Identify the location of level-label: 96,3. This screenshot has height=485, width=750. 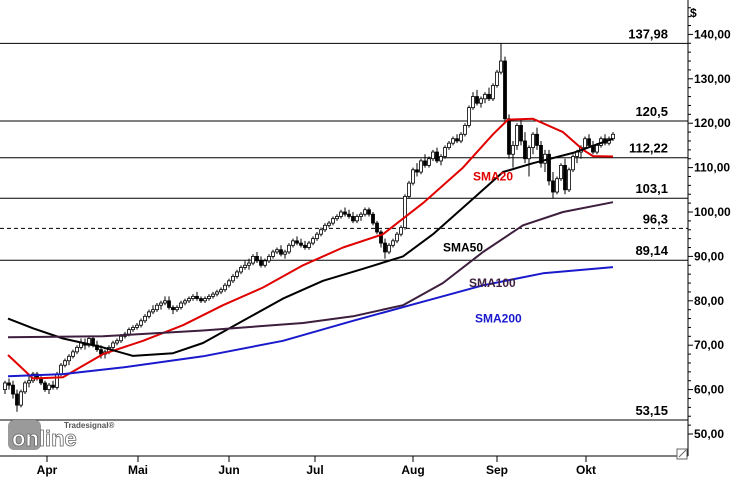
(655, 218).